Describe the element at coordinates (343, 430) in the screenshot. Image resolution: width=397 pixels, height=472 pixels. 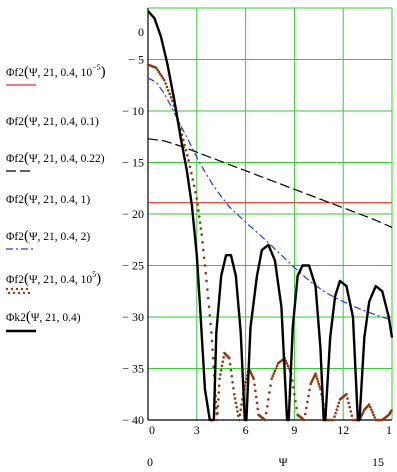
I see `x-tick-label: 12` at that location.